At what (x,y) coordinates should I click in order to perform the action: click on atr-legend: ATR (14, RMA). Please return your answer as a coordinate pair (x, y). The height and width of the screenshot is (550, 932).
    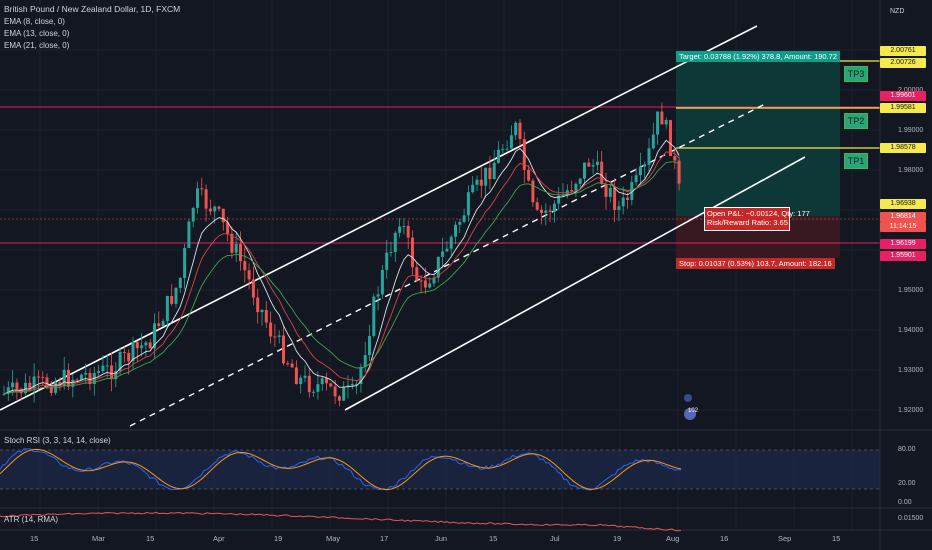
    Looking at the image, I should click on (31, 519).